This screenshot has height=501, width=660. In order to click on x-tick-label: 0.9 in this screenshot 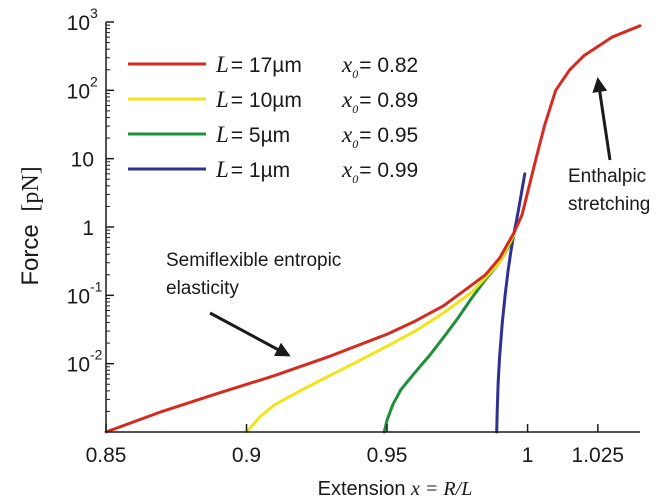, I will do `click(246, 455)`.